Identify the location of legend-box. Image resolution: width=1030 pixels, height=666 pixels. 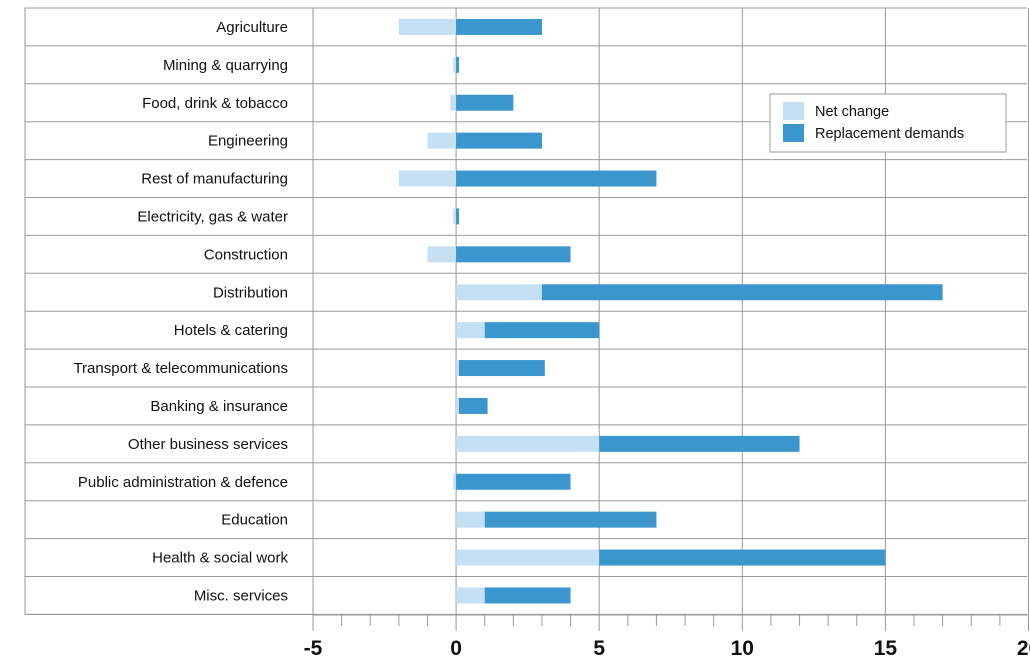
(888, 123).